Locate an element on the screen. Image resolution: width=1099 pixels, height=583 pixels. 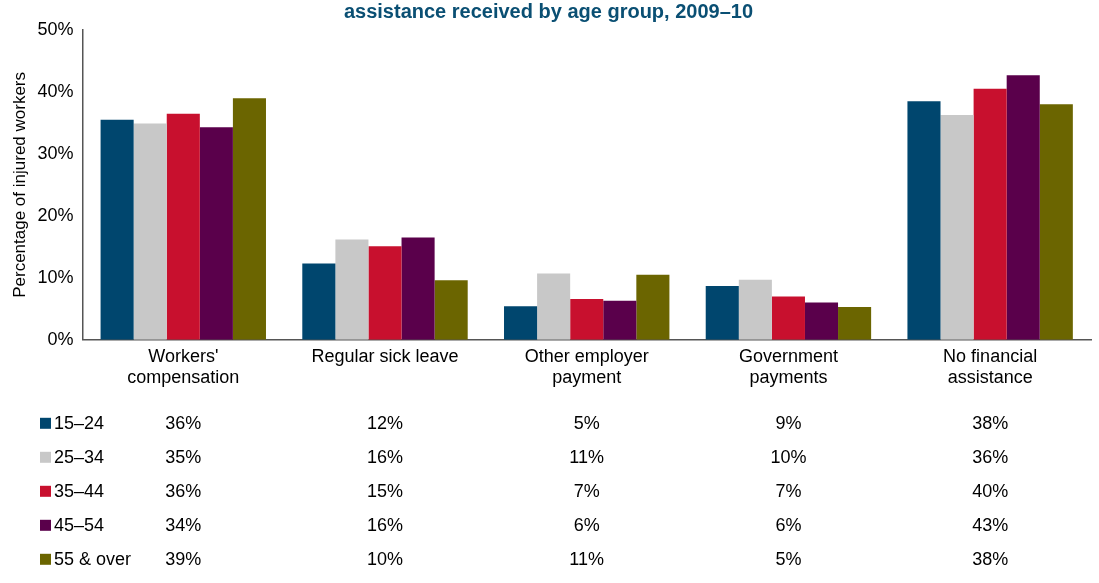
y-tick-label: 40% is located at coordinates (55, 90).